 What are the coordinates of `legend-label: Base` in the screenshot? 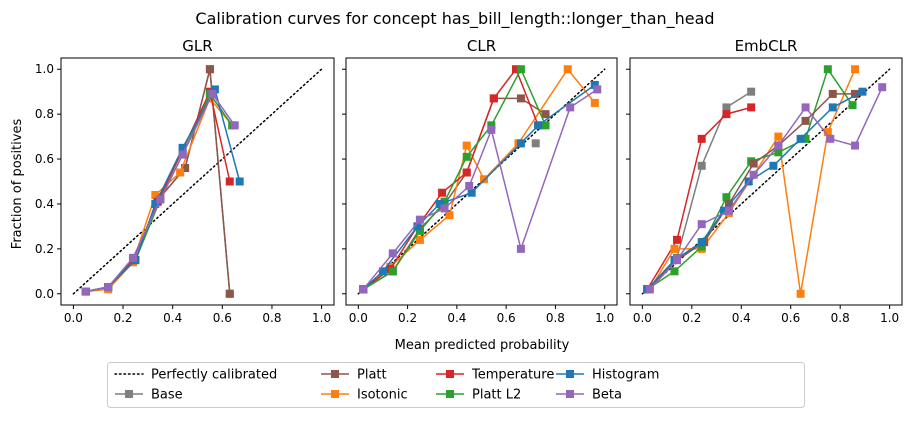 It's located at (167, 395).